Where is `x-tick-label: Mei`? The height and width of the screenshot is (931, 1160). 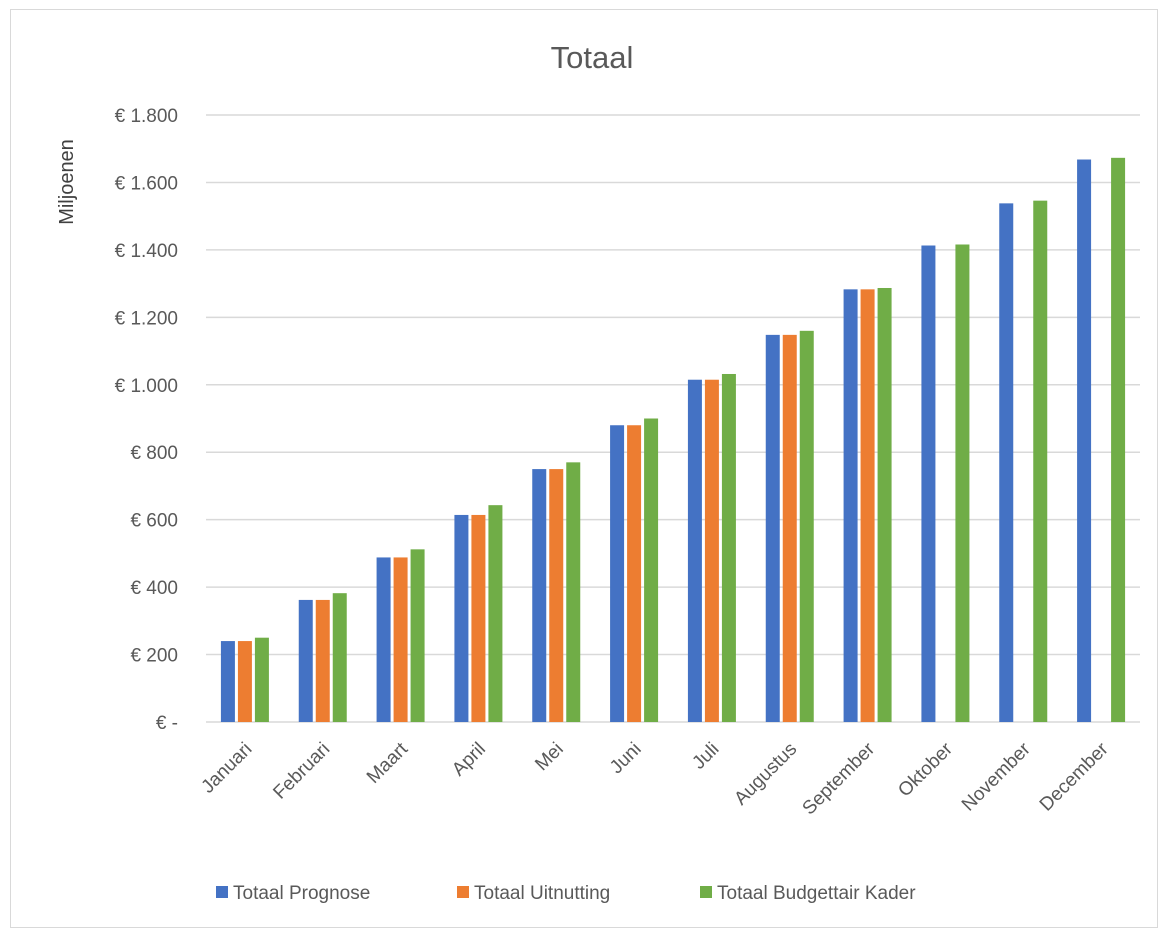
x-tick-label: Mei is located at coordinates (549, 757).